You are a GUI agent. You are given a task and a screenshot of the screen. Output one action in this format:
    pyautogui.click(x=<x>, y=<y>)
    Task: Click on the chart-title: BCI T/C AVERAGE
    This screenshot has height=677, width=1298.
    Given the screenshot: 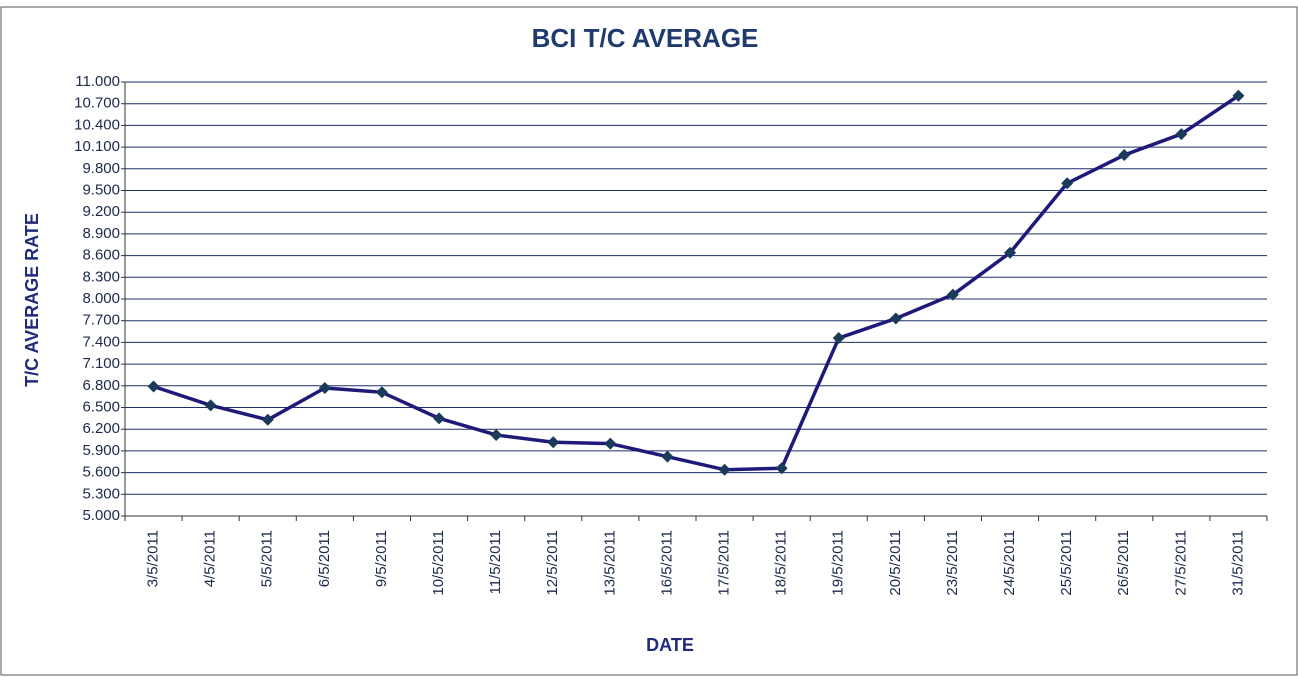 What is the action you would take?
    pyautogui.click(x=645, y=38)
    